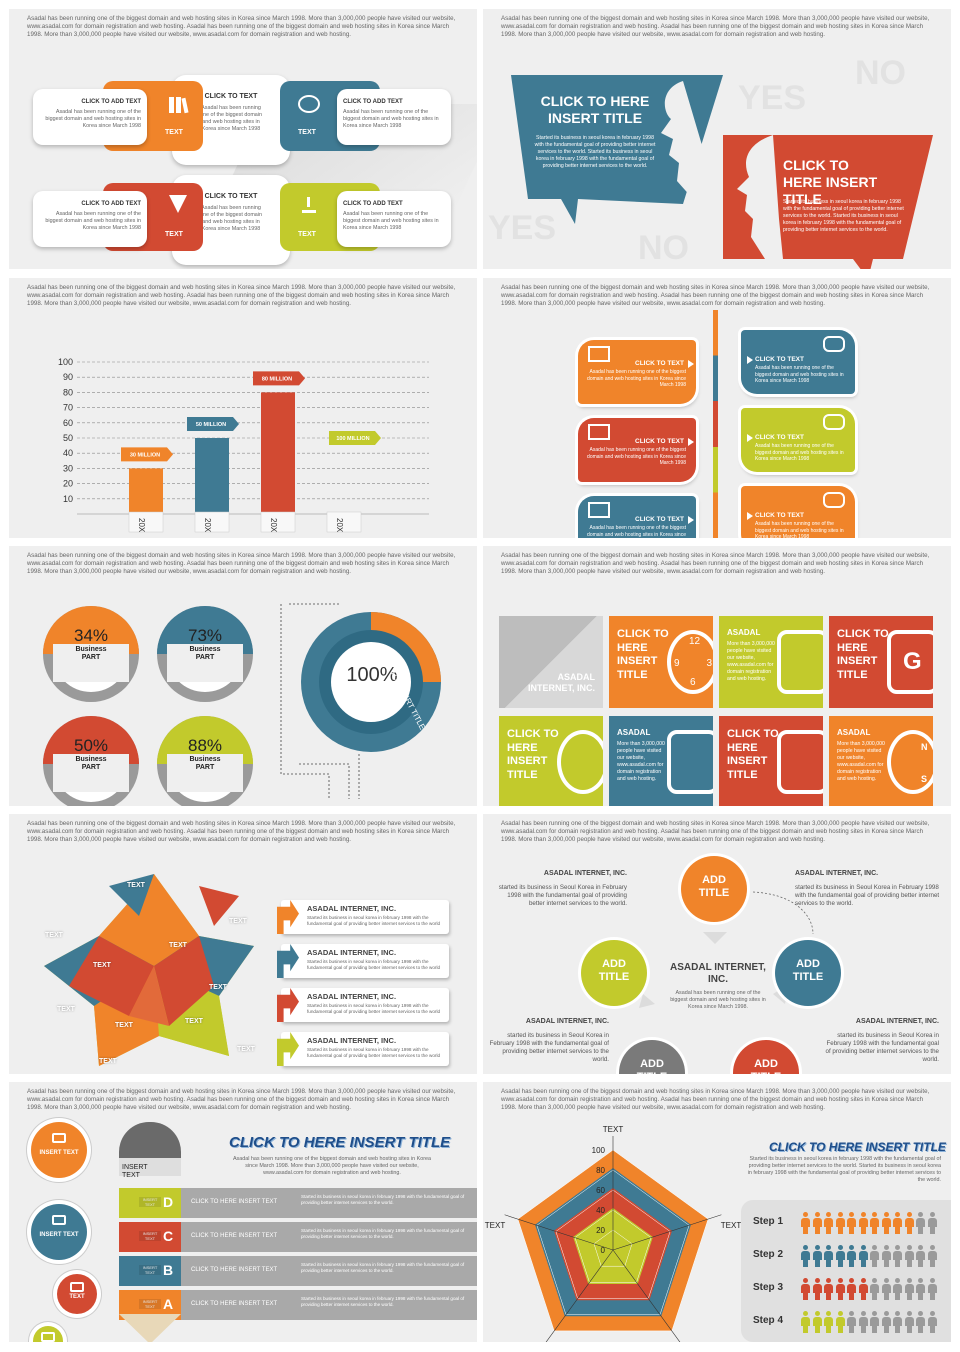 The height and width of the screenshot is (1352, 960). What do you see at coordinates (91, 635) in the screenshot?
I see `gauge-value: 34%` at bounding box center [91, 635].